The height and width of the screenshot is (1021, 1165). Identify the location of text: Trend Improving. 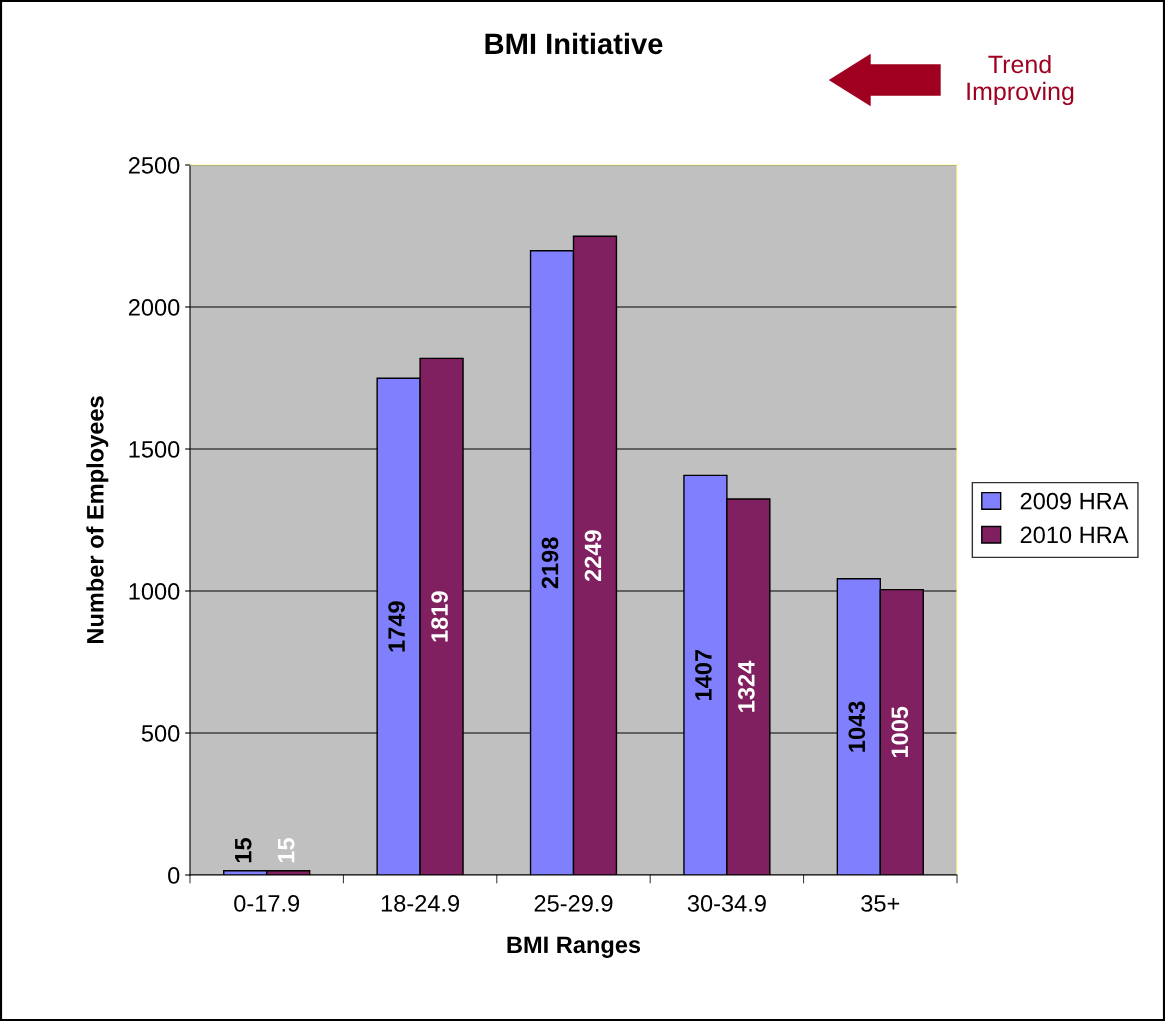
(1020, 80).